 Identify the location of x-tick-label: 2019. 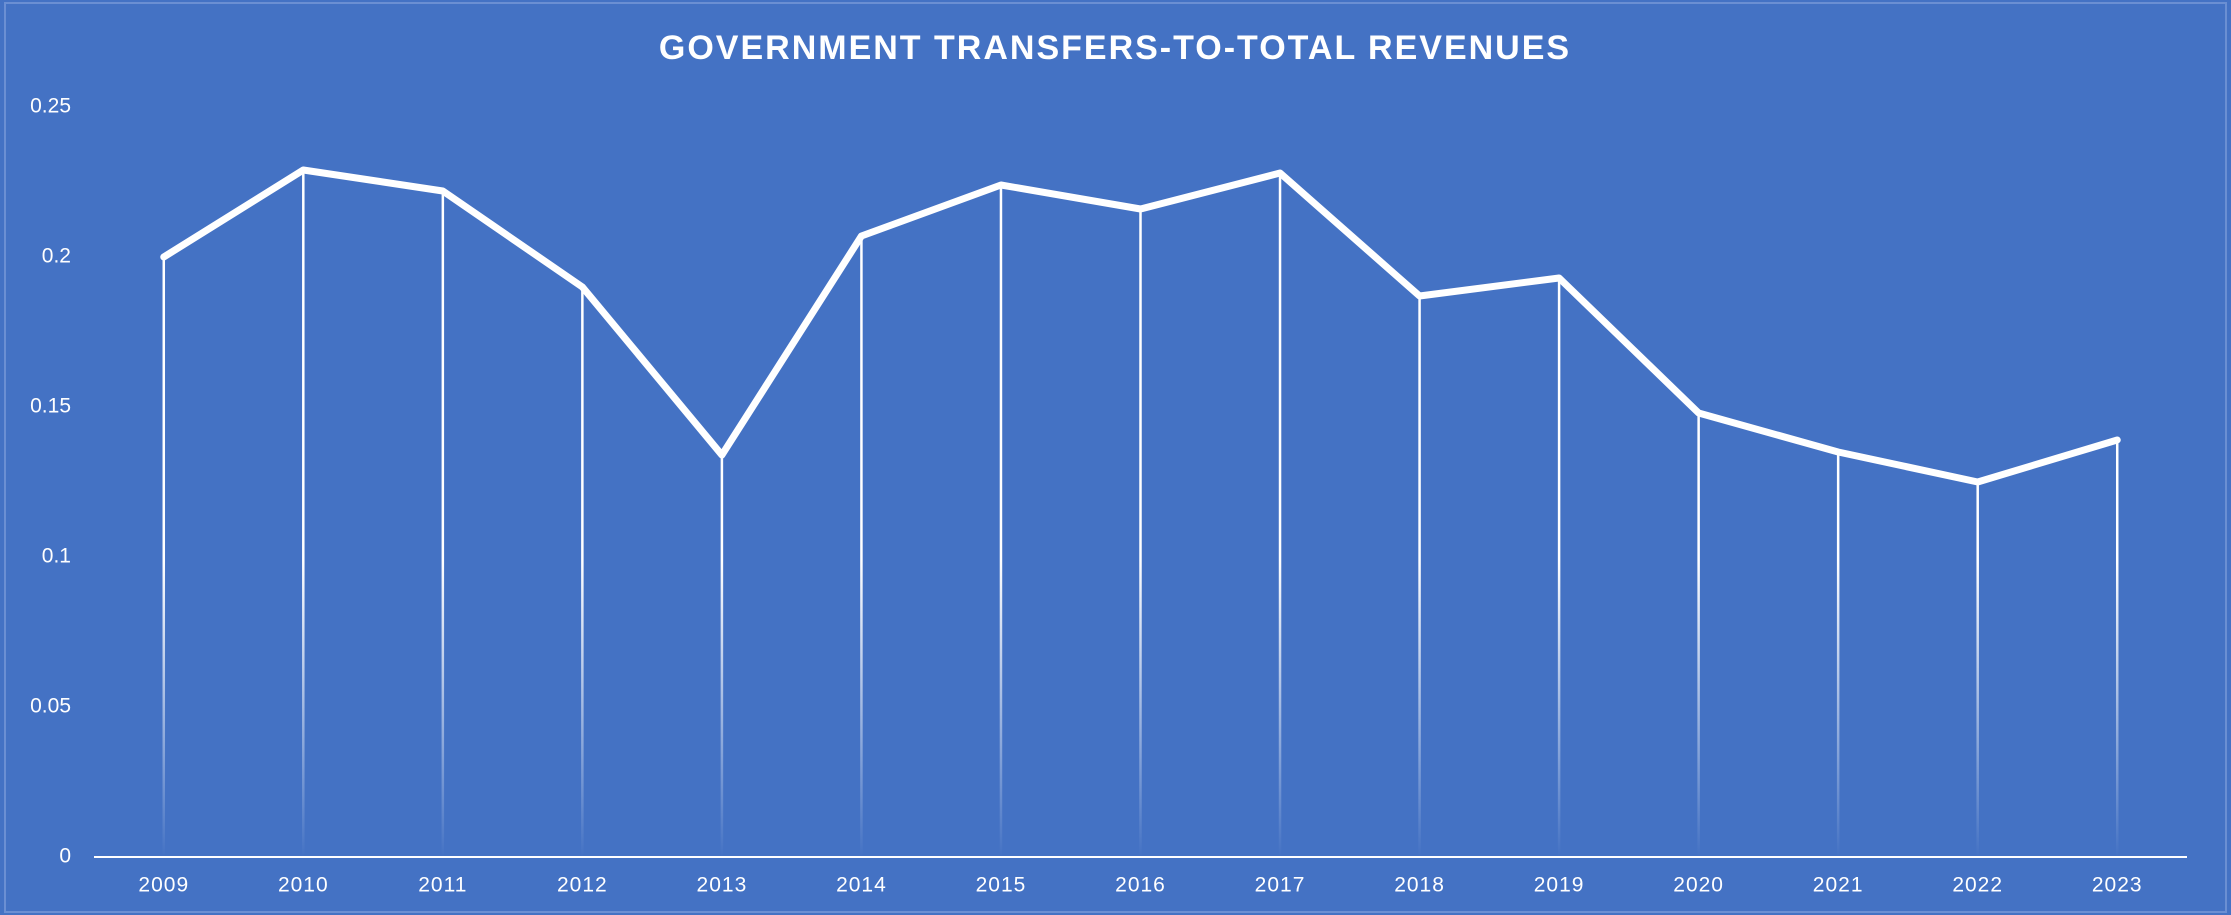
(1559, 885).